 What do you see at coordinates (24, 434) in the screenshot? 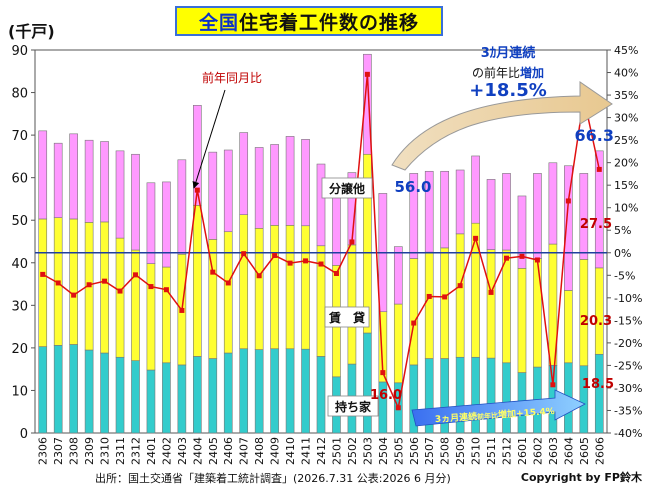
I see `y-tick-label: 0` at bounding box center [24, 434].